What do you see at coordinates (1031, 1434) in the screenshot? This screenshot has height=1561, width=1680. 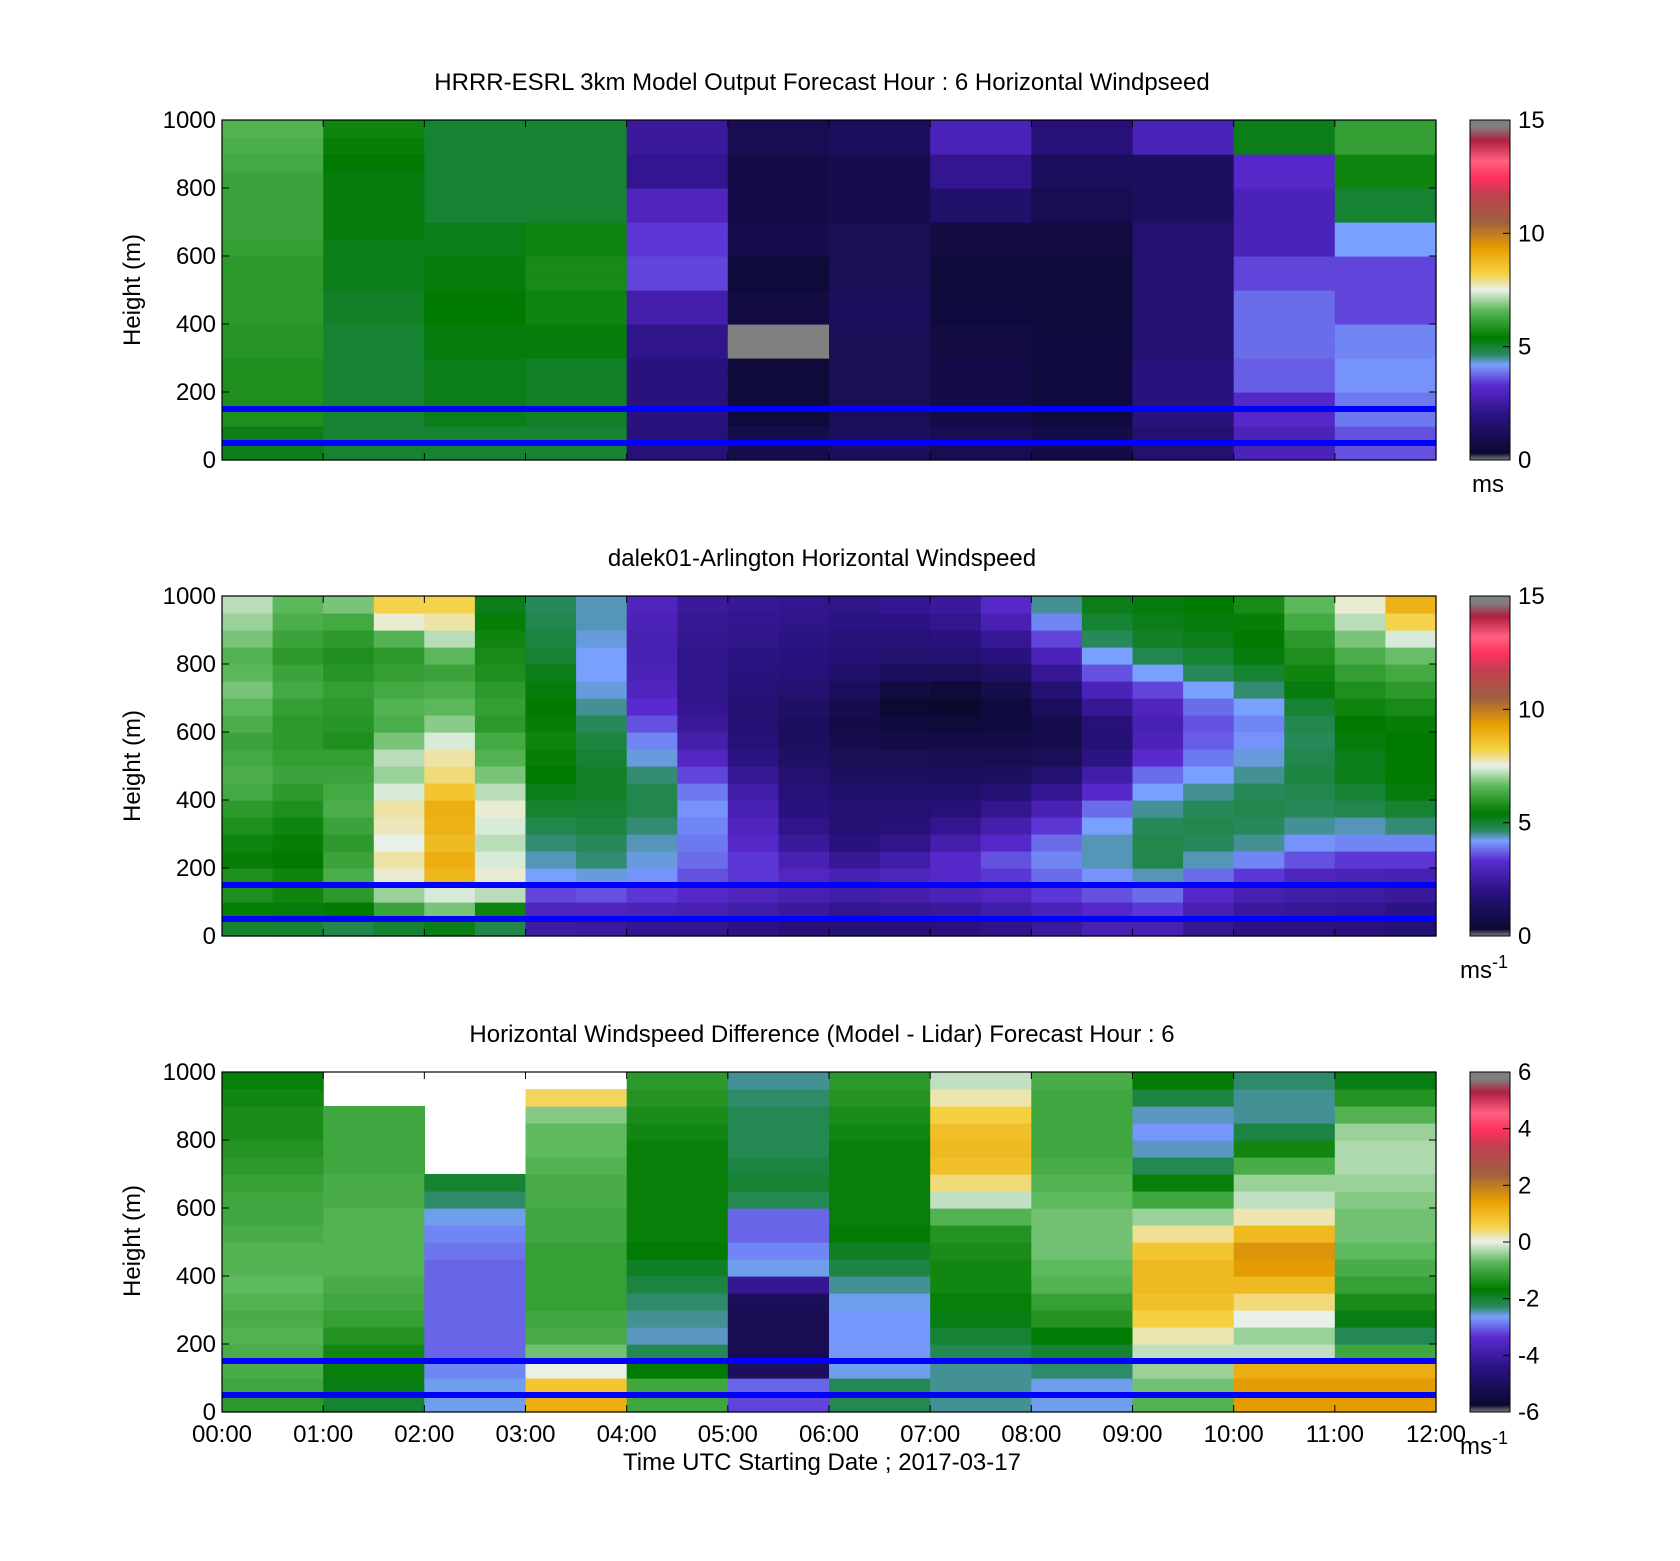 I see `x-tick-label: 08:00` at bounding box center [1031, 1434].